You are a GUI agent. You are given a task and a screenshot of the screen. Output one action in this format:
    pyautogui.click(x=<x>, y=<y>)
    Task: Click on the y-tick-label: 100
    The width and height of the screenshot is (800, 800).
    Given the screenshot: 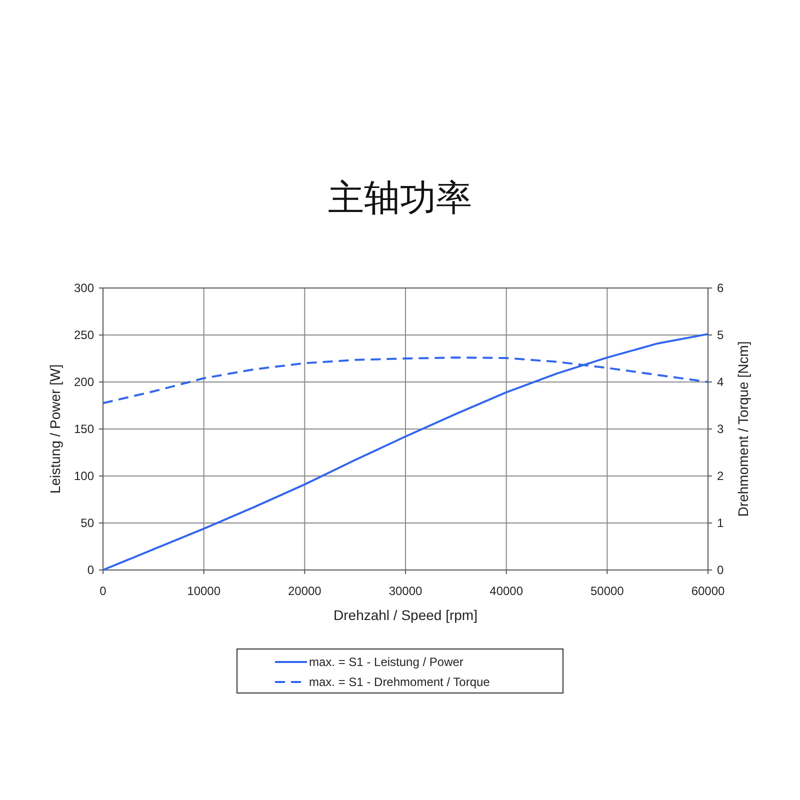 What is the action you would take?
    pyautogui.click(x=84, y=476)
    